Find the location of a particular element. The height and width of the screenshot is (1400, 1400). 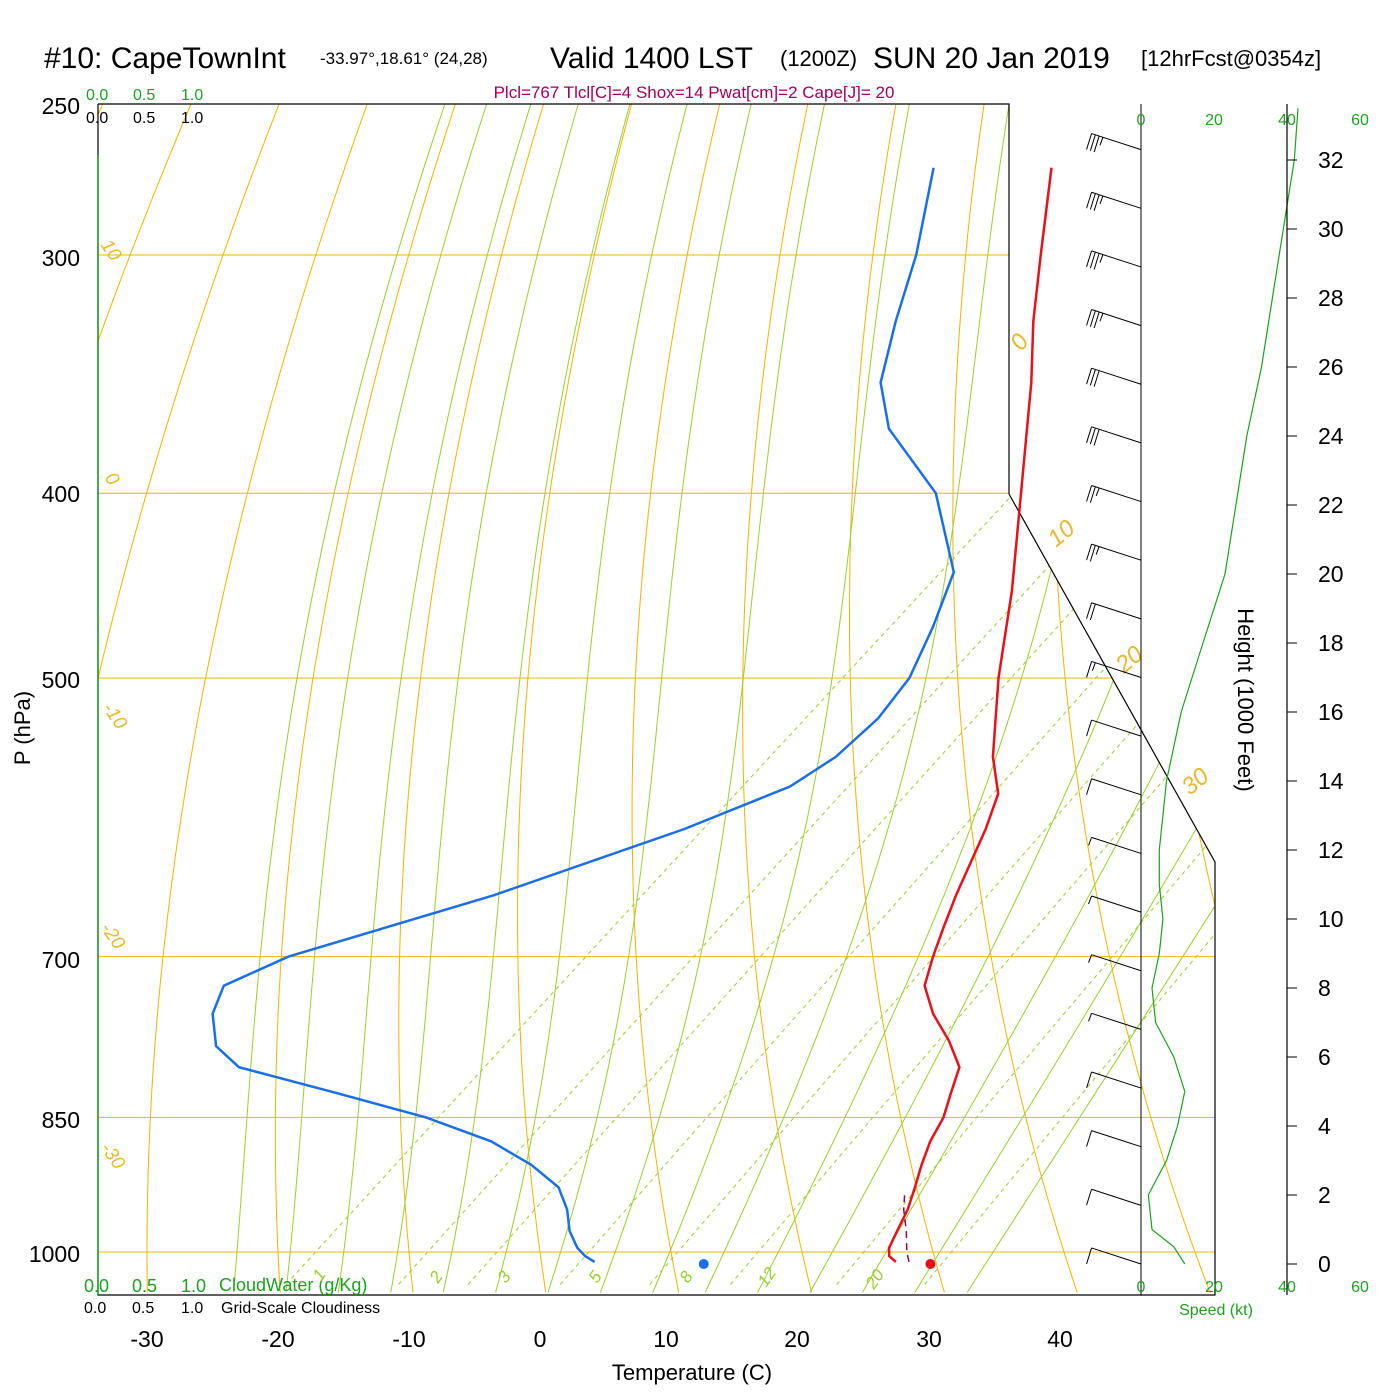

mix-label-12: 12 is located at coordinates (767, 1276).